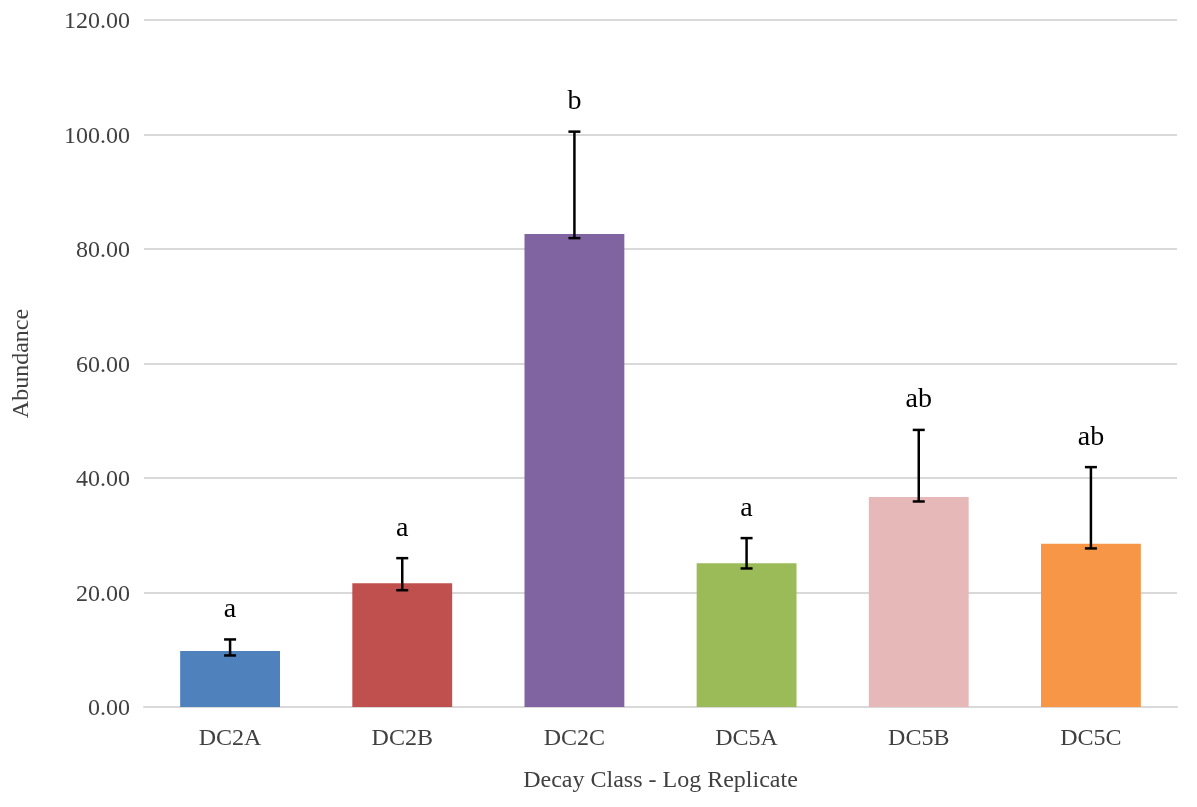 This screenshot has width=1197, height=807. I want to click on y-tick-label: 100.00, so click(97, 134).